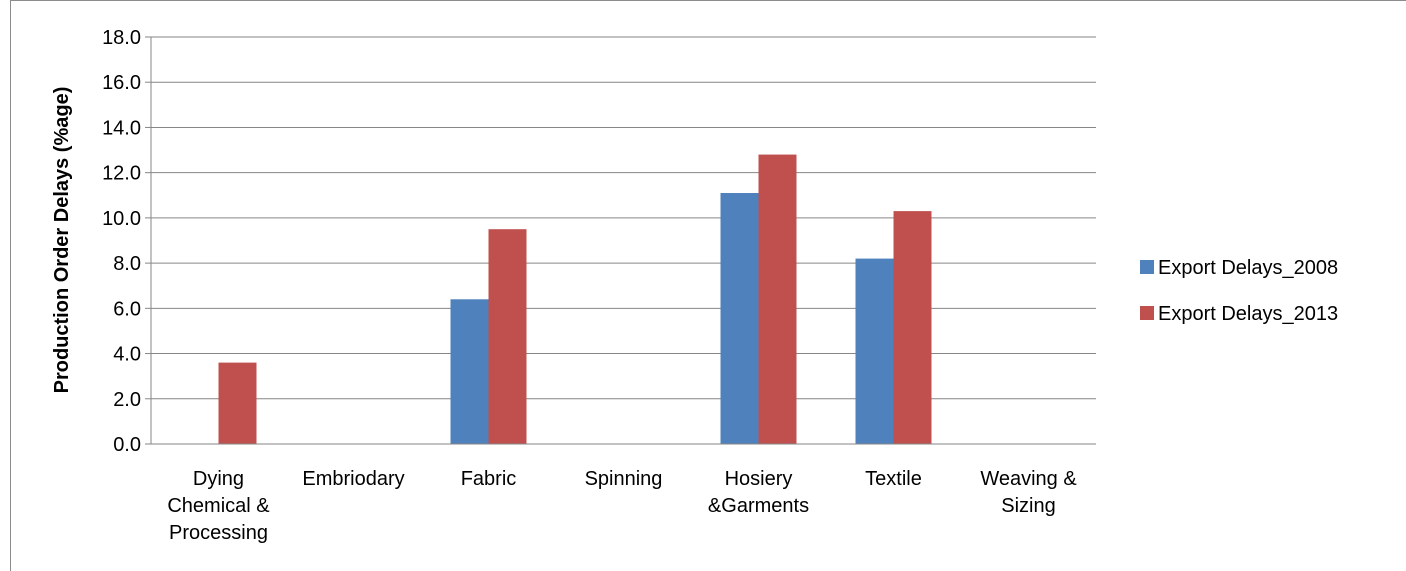 The height and width of the screenshot is (571, 1406). What do you see at coordinates (121, 128) in the screenshot?
I see `y-tick-label: 14.0` at bounding box center [121, 128].